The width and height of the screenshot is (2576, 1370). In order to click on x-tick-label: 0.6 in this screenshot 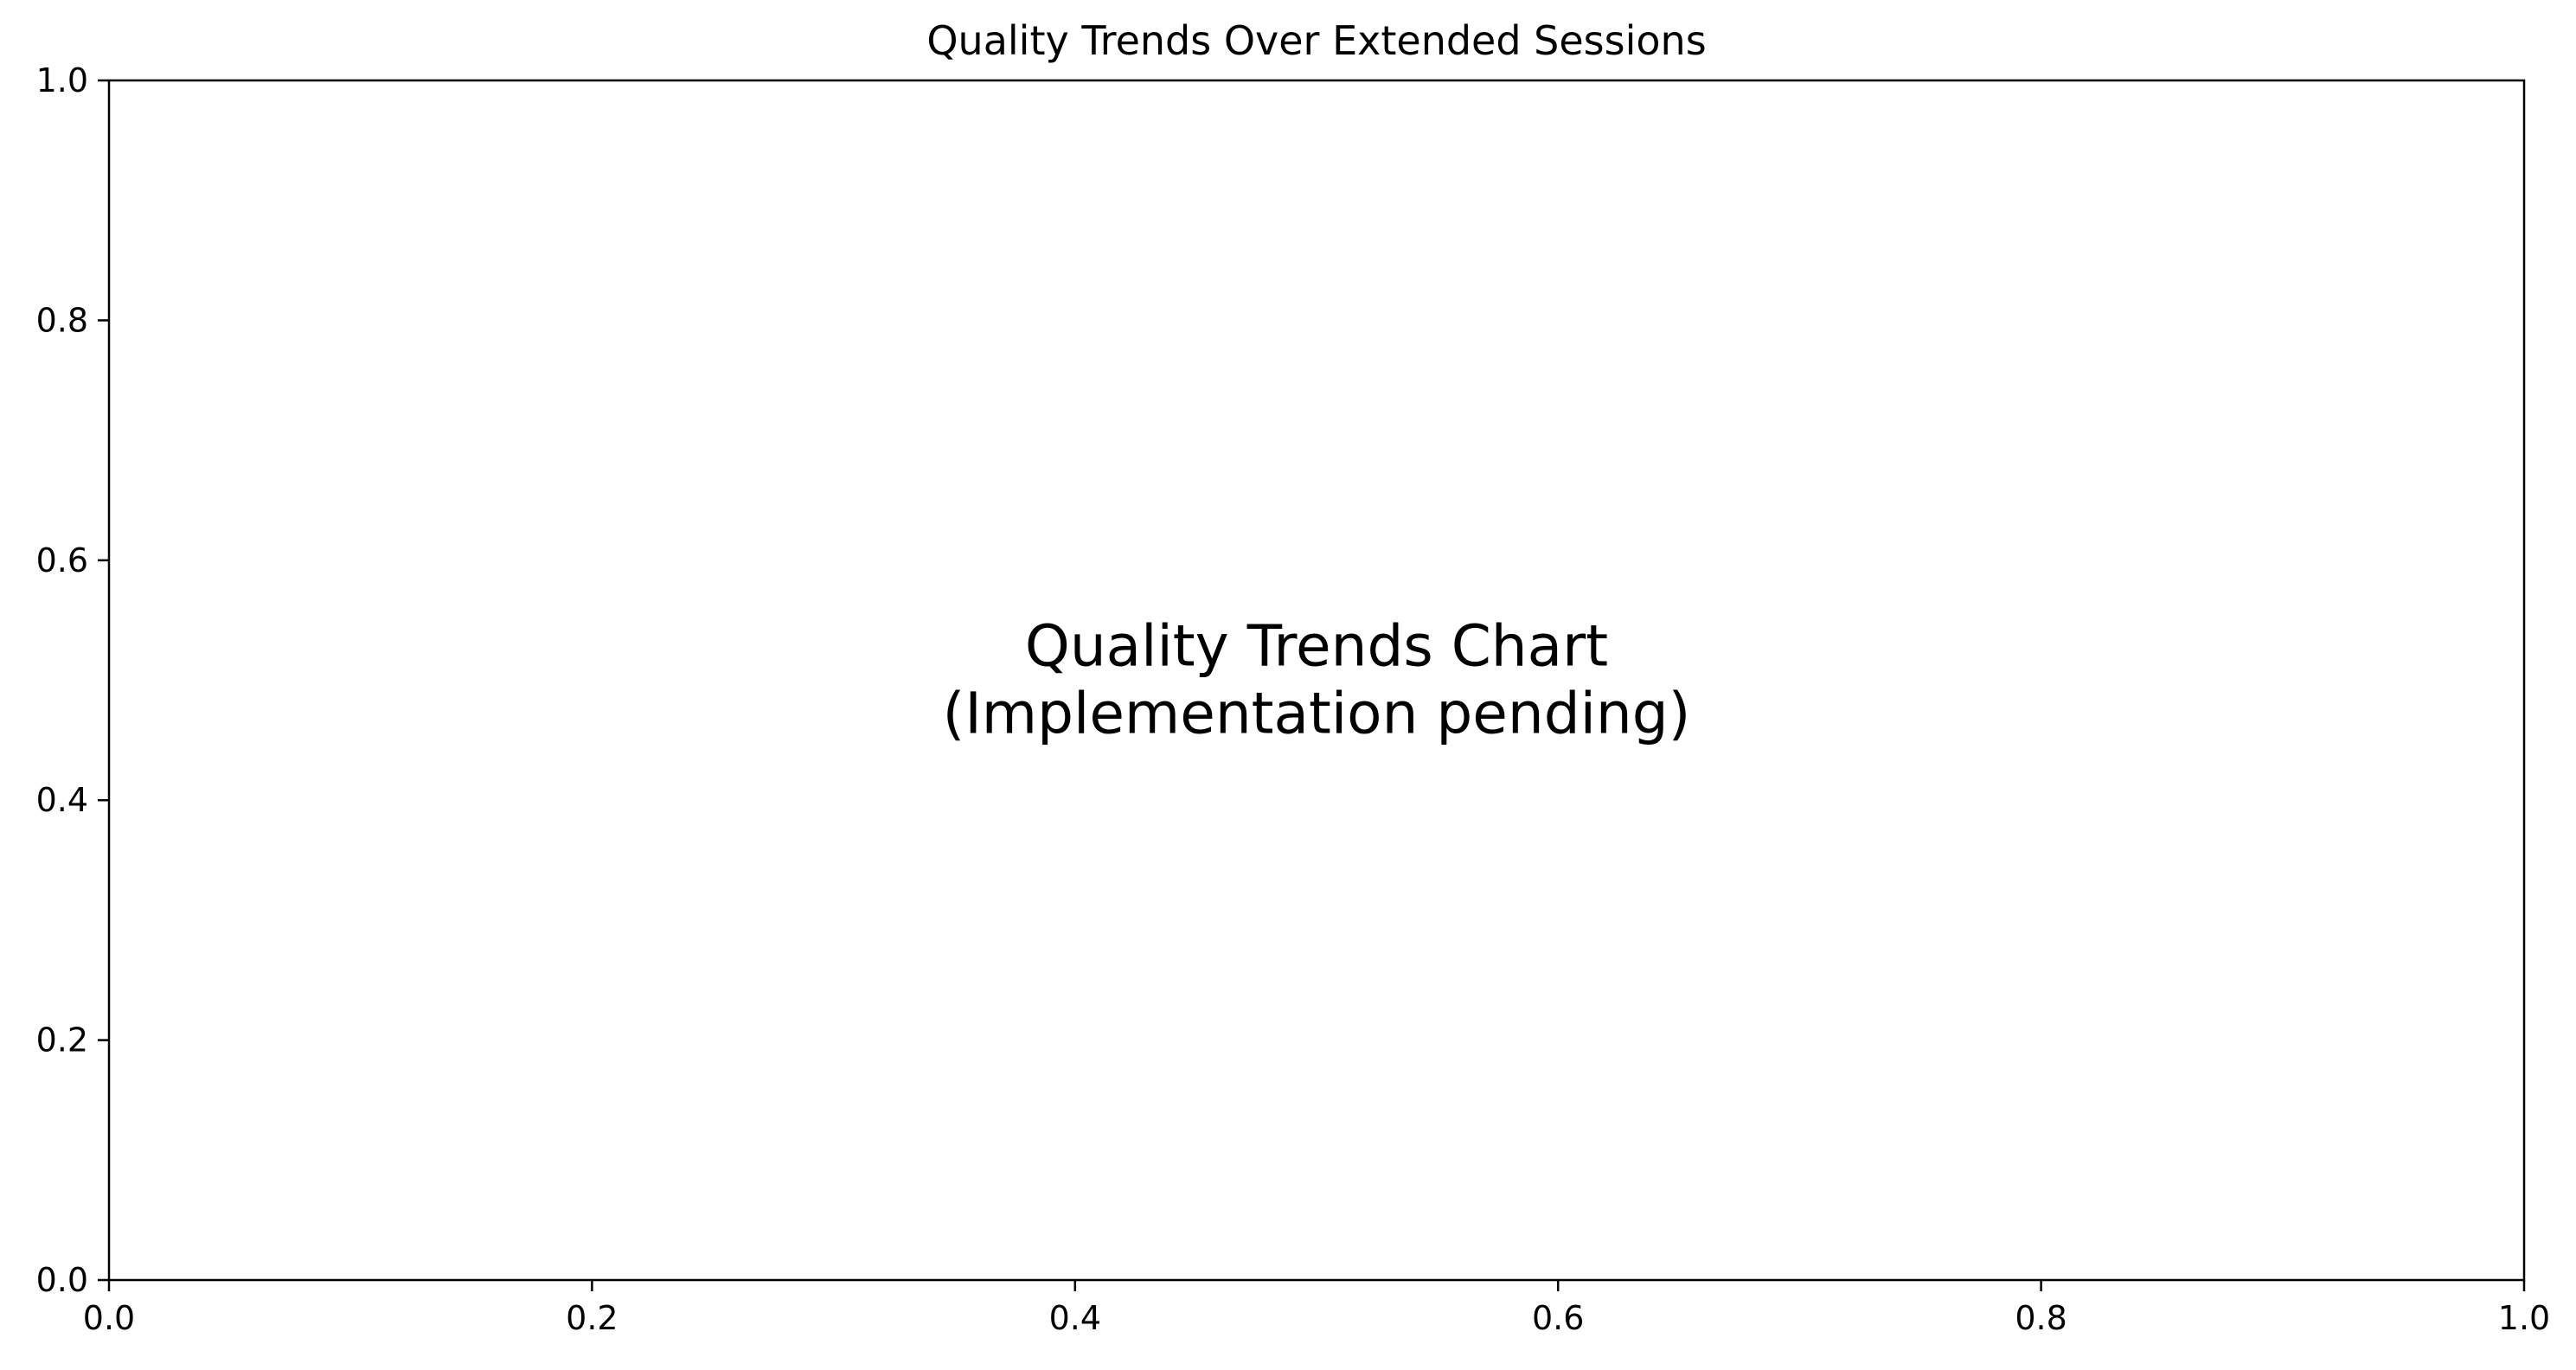, I will do `click(1558, 1318)`.